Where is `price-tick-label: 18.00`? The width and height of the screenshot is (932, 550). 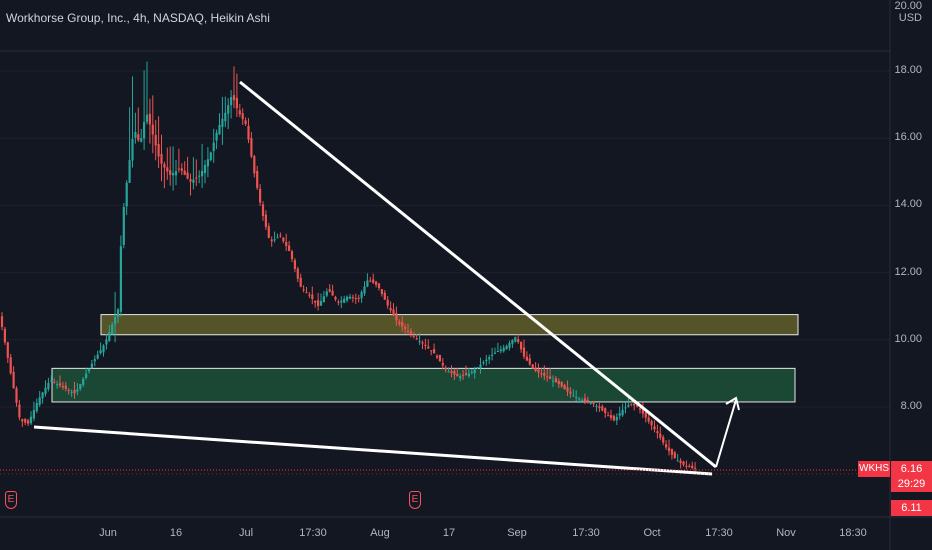
price-tick-label: 18.00 is located at coordinates (908, 70).